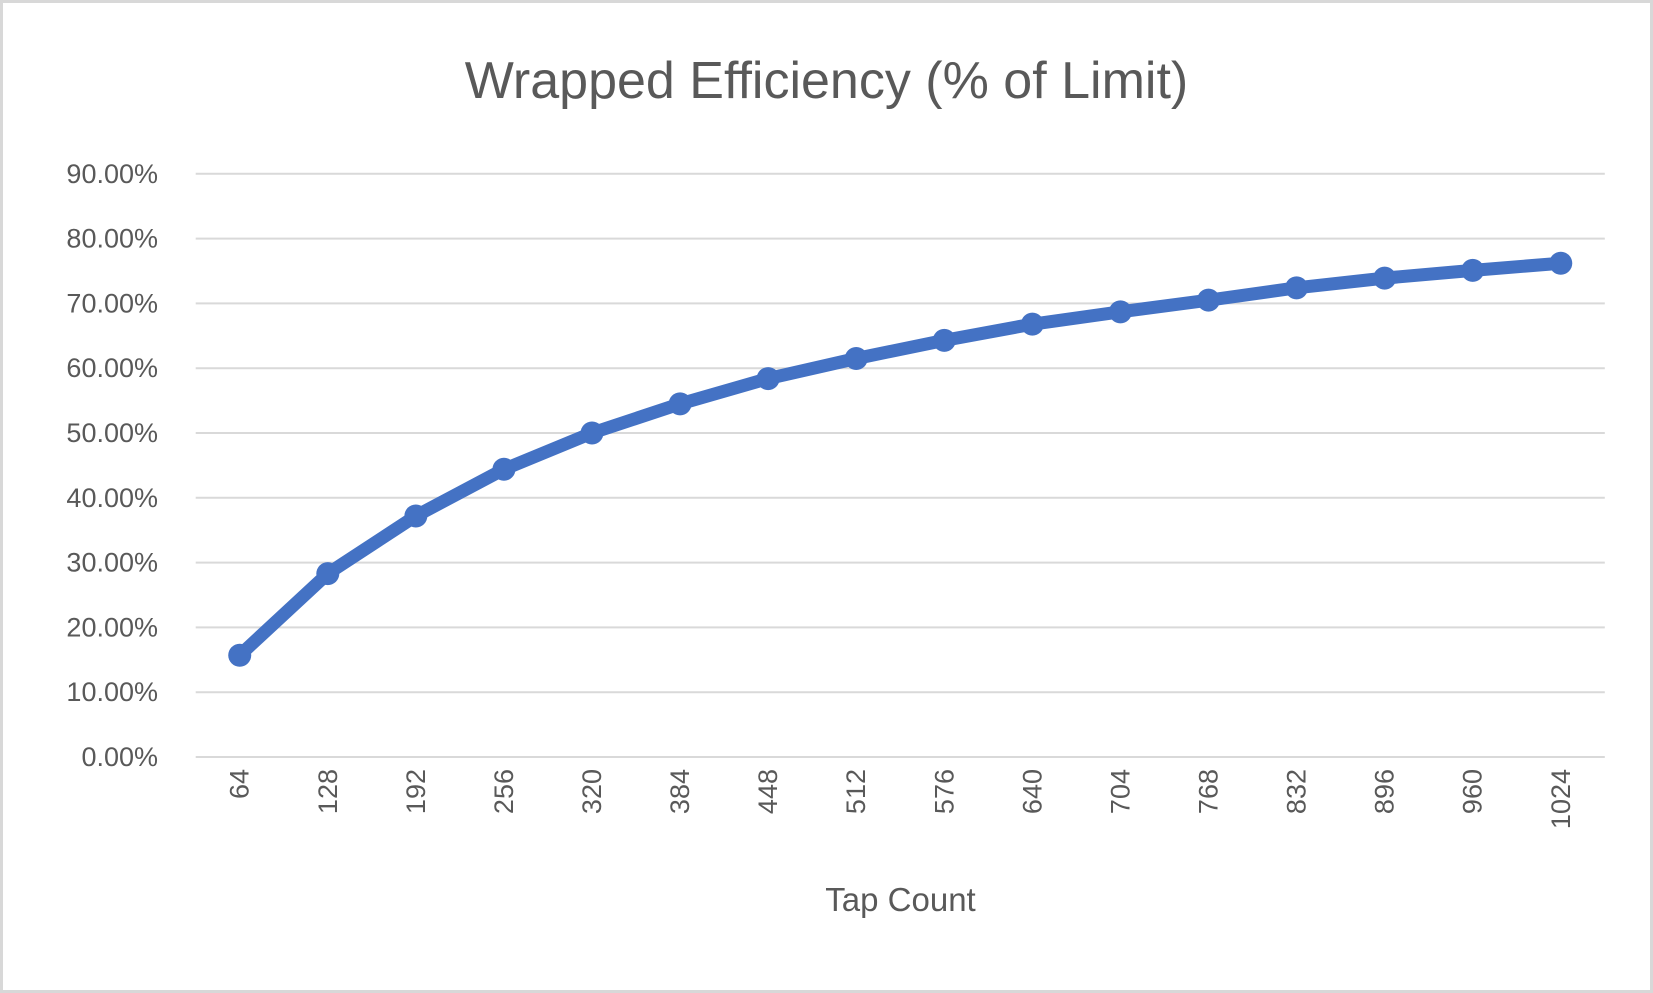 The width and height of the screenshot is (1653, 993). Describe the element at coordinates (119, 757) in the screenshot. I see `y-tick-label: 0.00%` at that location.